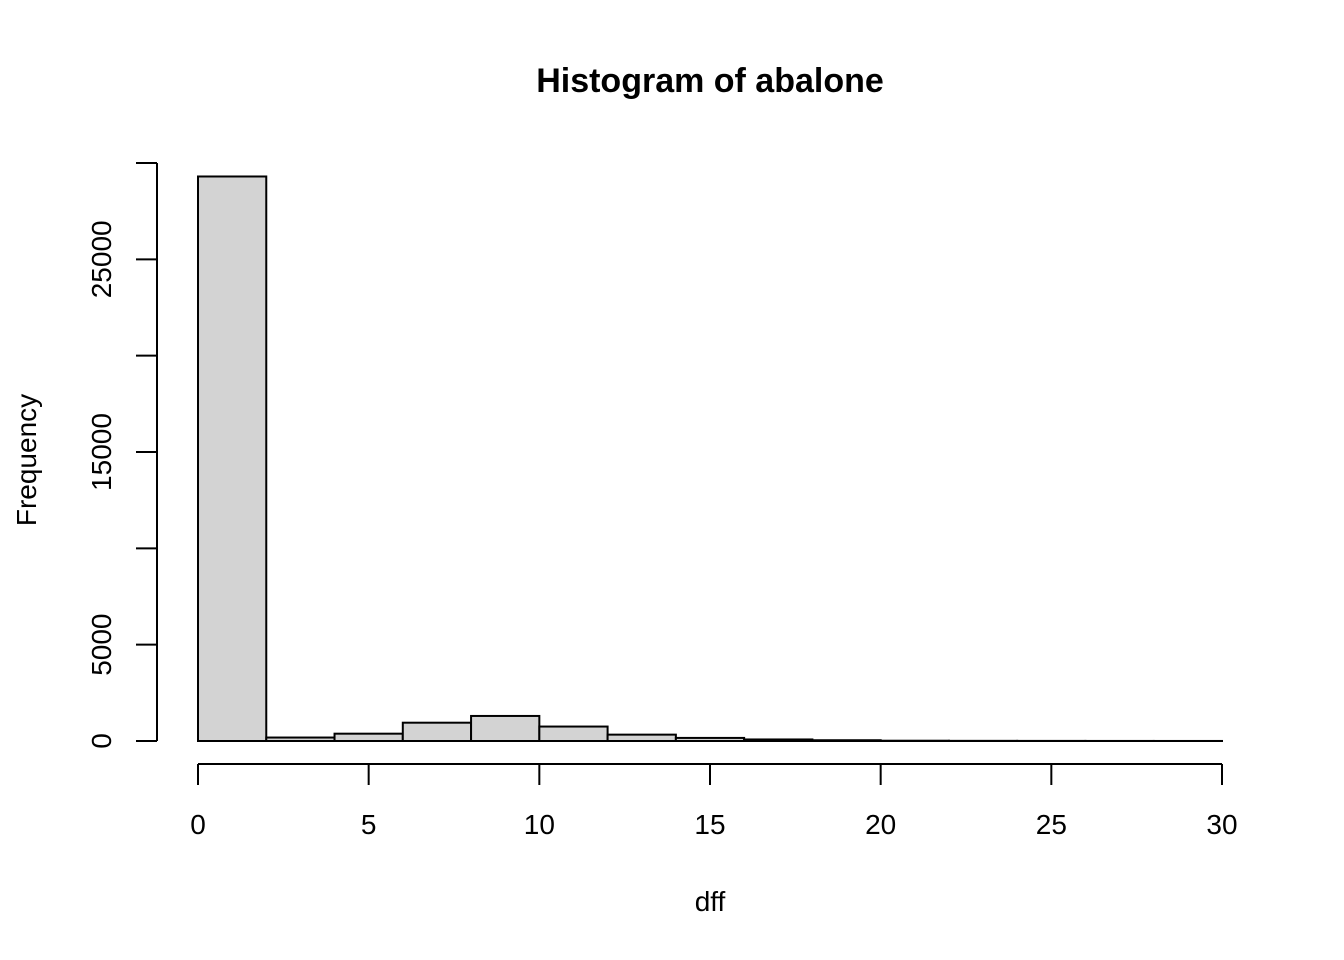  Describe the element at coordinates (709, 824) in the screenshot. I see `x-tick-label-3: 15` at that location.